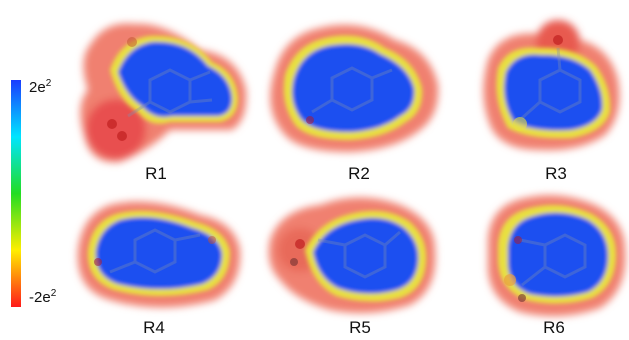  Describe the element at coordinates (48, 83) in the screenshot. I see `colorbar-max-exp: 2` at that location.